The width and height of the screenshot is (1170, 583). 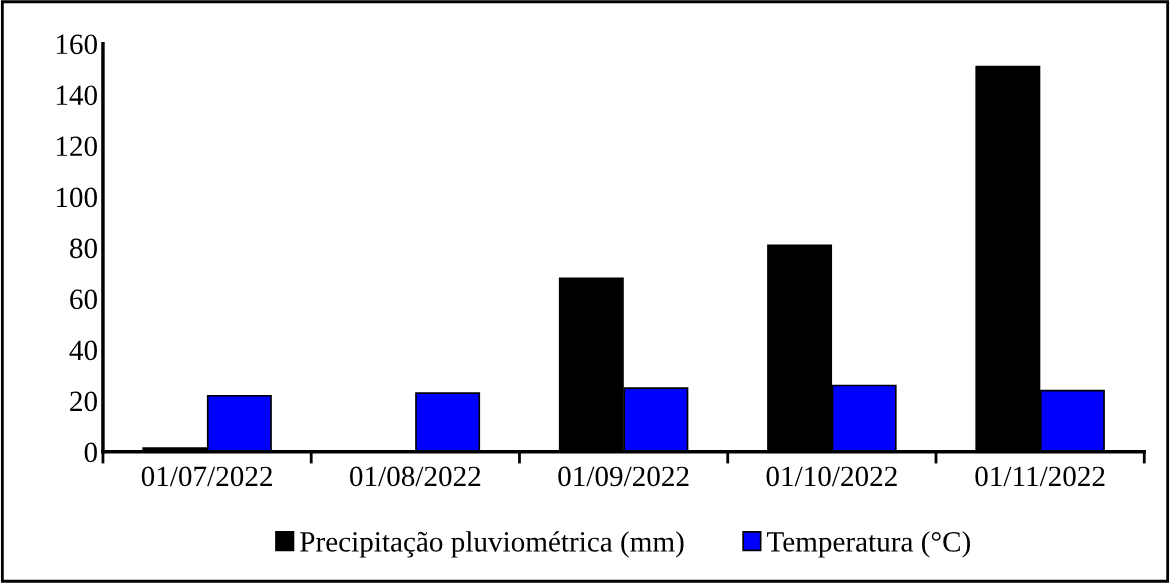 I want to click on y-tick-label: 100, so click(x=76, y=197).